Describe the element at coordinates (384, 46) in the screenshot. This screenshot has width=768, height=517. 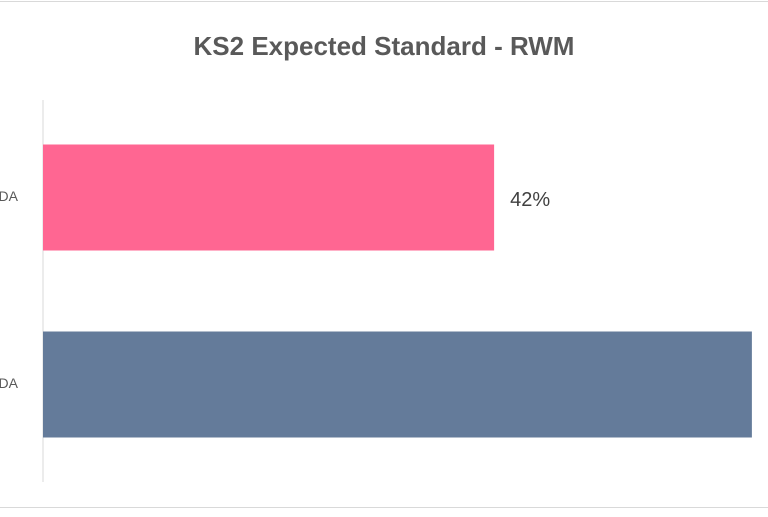
I see `chart-title: KS2 Expected Standard - RWM` at that location.